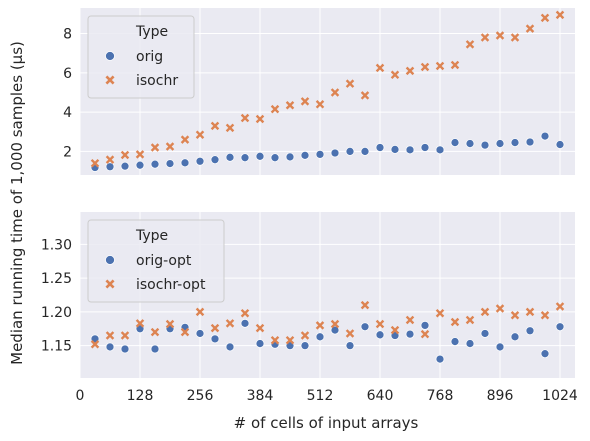  I want to click on y-tick-label: 1.30, so click(56, 245).